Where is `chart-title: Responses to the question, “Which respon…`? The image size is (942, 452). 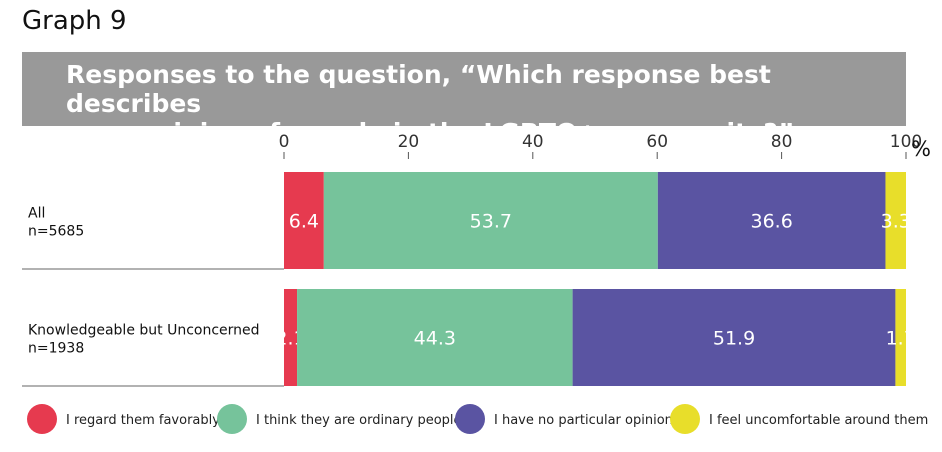
chart-title: Responses to the question, “Which respon… is located at coordinates (430, 103).